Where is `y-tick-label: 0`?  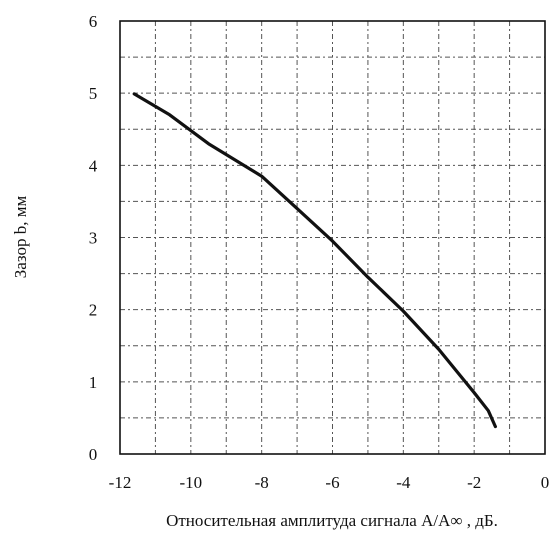 y-tick-label: 0 is located at coordinates (93, 454).